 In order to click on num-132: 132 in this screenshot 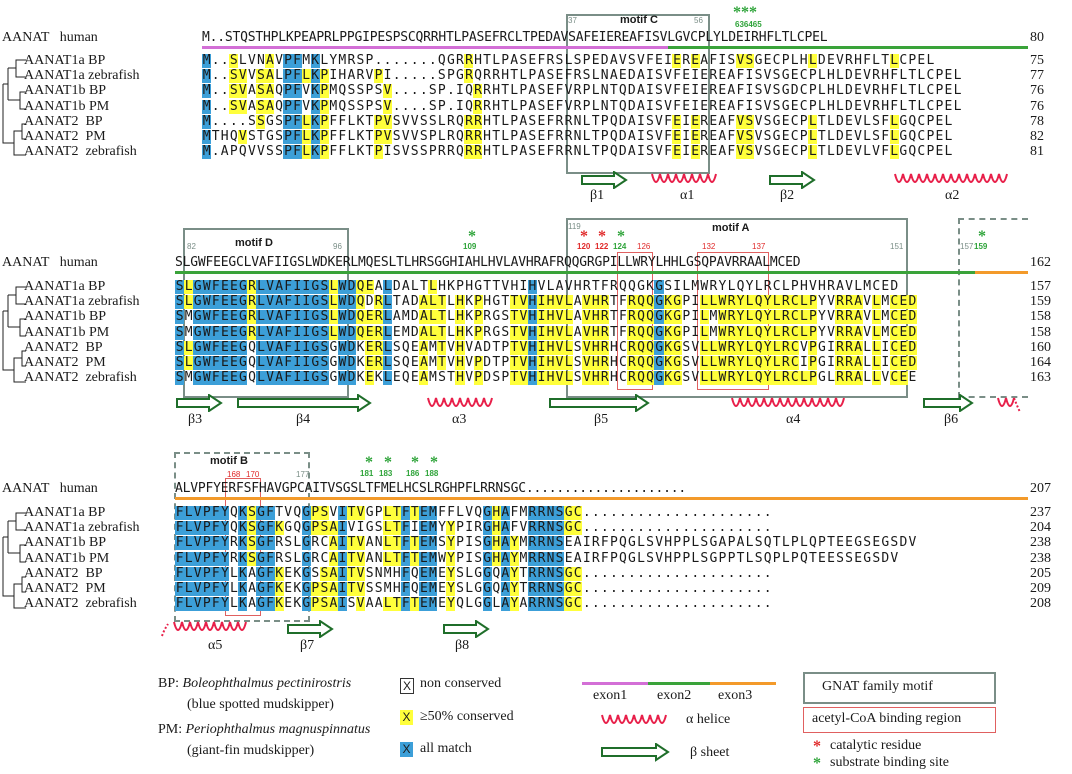, I will do `click(709, 246)`.